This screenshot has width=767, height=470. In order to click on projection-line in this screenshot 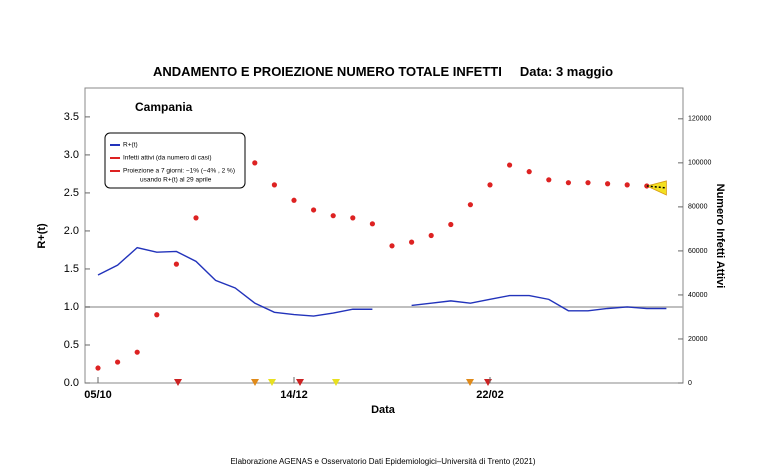, I will do `click(656, 187)`.